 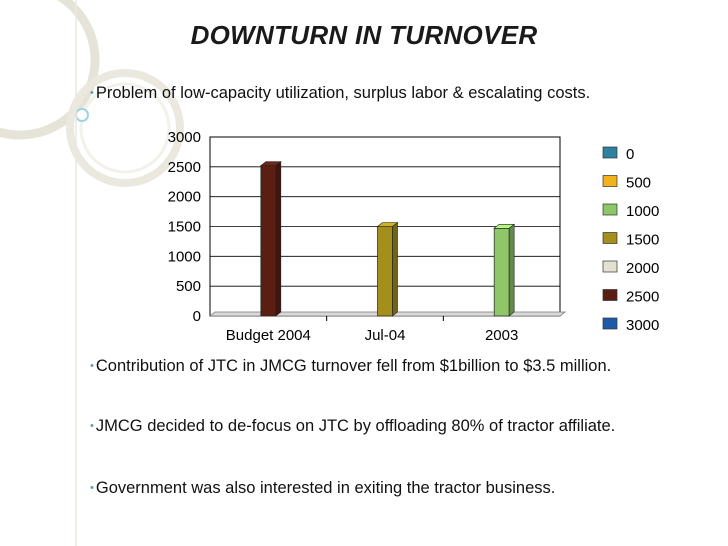 I want to click on legend-label: 1000, so click(x=642, y=211).